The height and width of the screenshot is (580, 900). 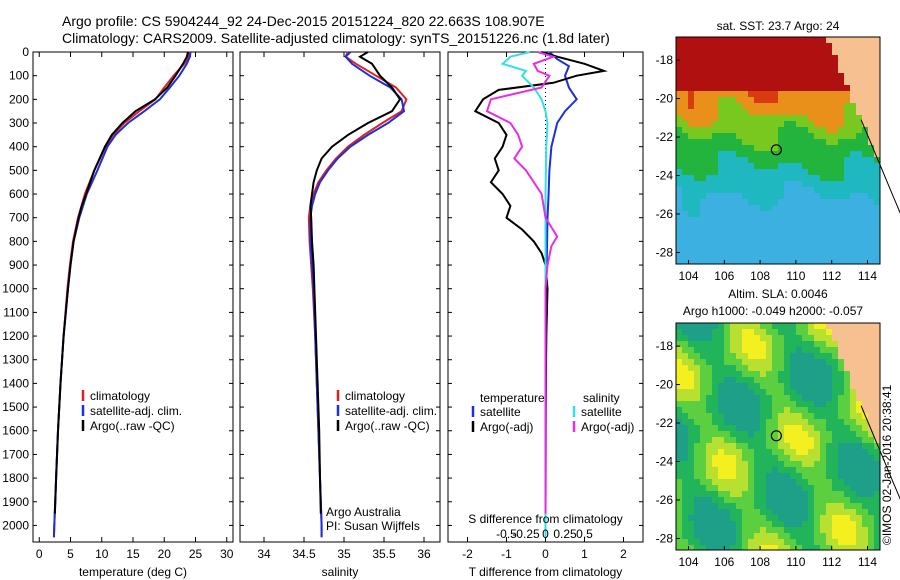 I want to click on x-tick-label: -2, so click(x=467, y=554).